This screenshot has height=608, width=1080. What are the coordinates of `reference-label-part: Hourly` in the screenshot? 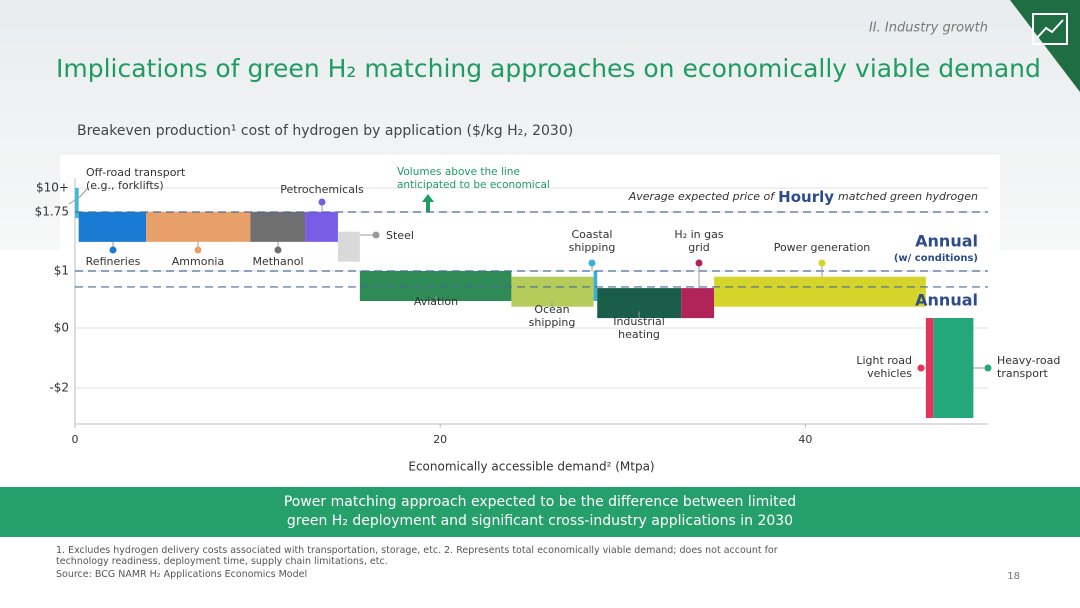 It's located at (806, 197).